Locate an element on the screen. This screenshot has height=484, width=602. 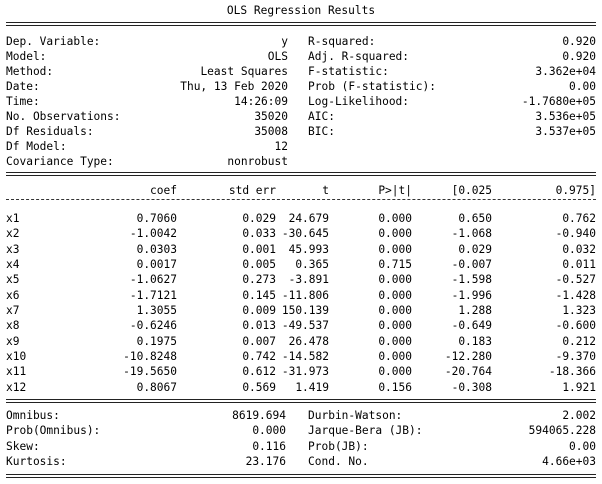
row-name: x6 is located at coordinates (13, 295).